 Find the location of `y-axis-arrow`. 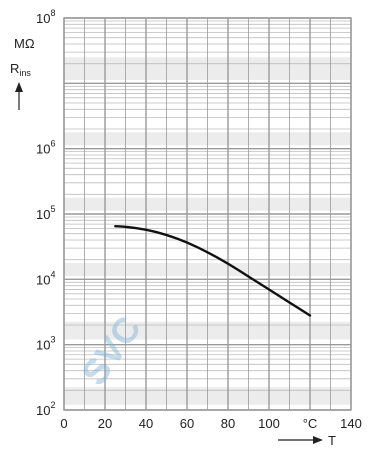

y-axis-arrow is located at coordinates (19, 96).